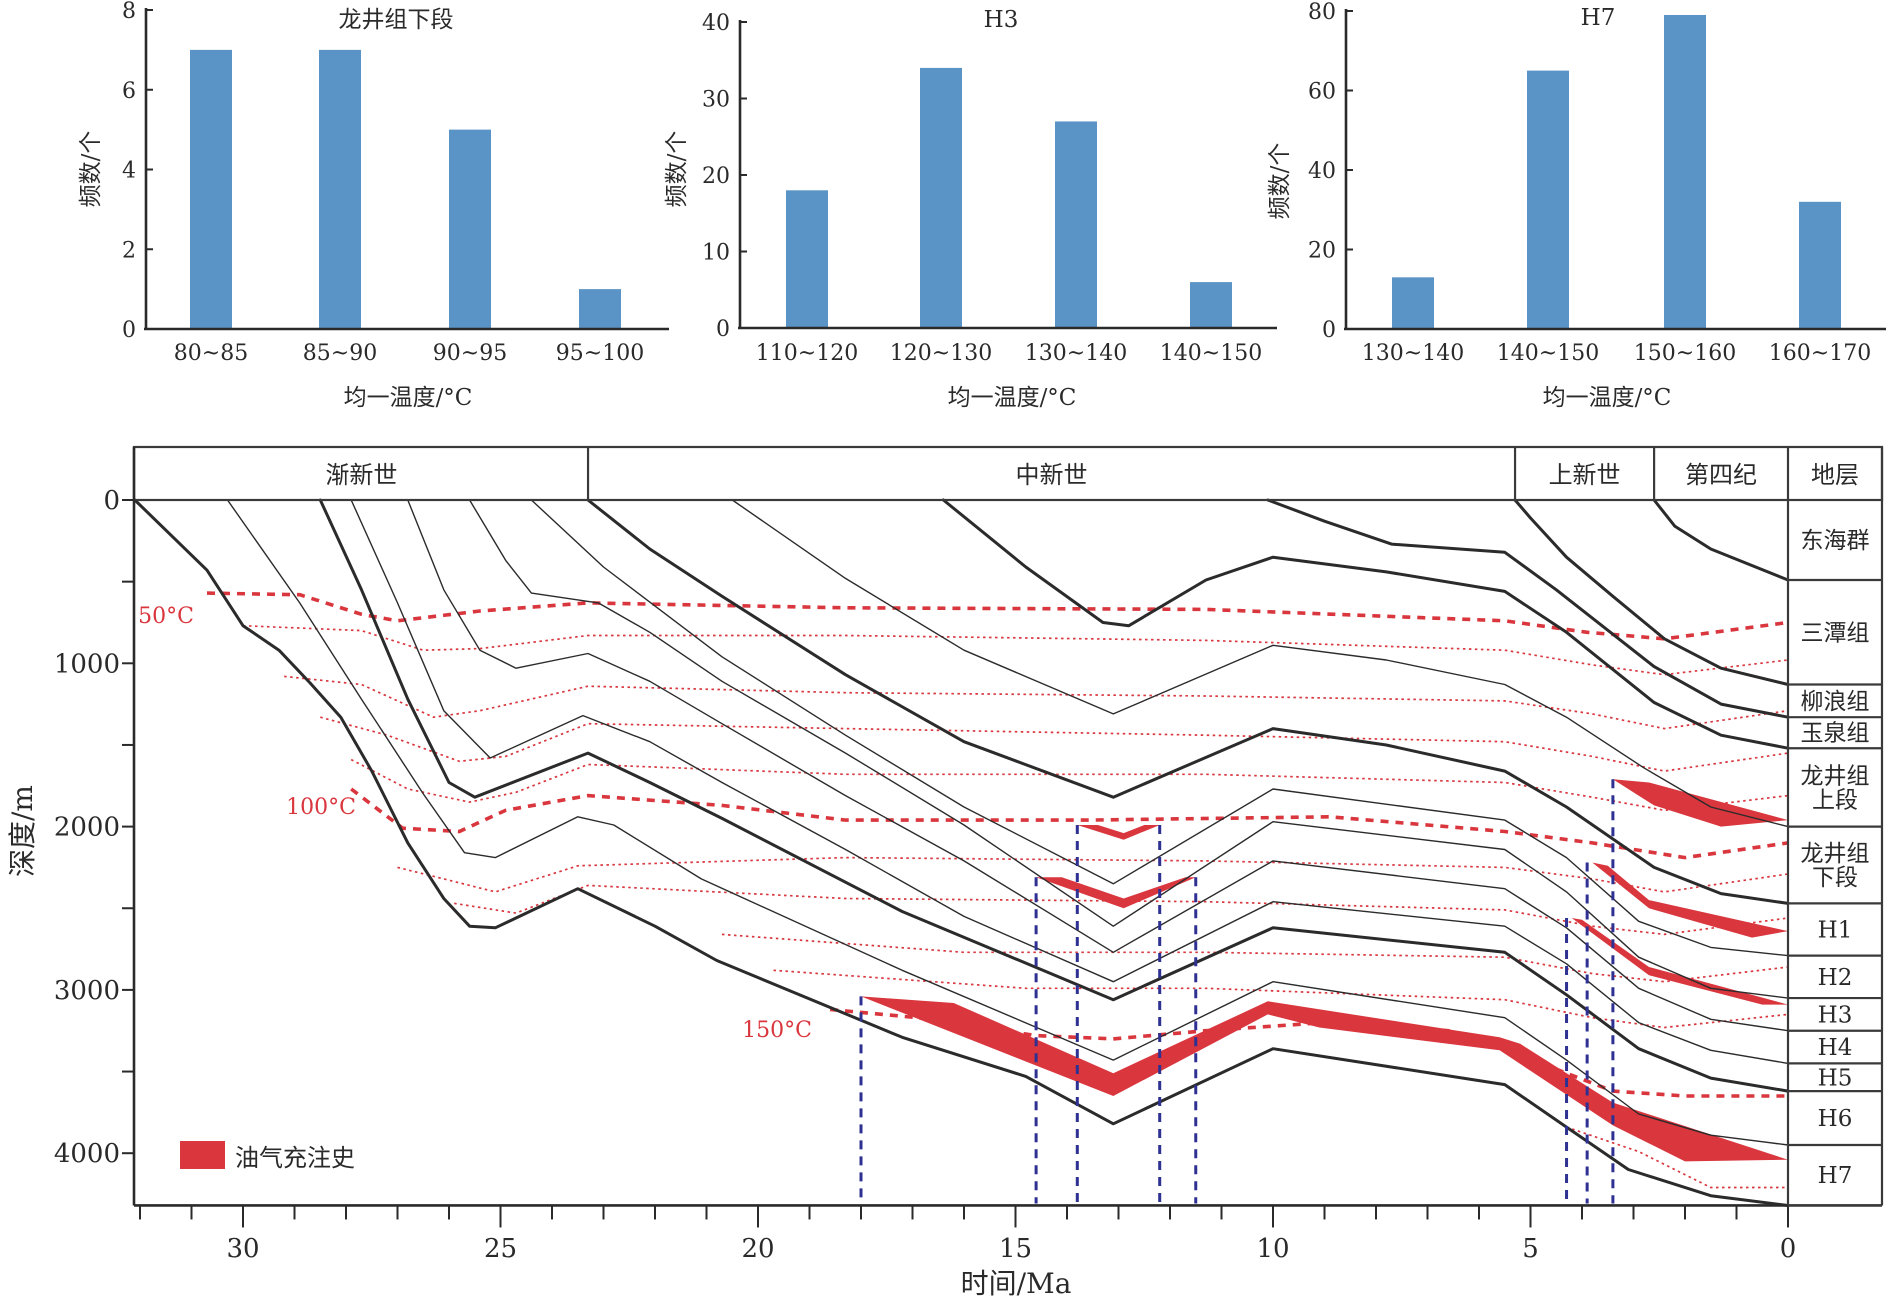 This screenshot has width=1890, height=1304. I want to click on burial-curve-minor, so click(1260, 663).